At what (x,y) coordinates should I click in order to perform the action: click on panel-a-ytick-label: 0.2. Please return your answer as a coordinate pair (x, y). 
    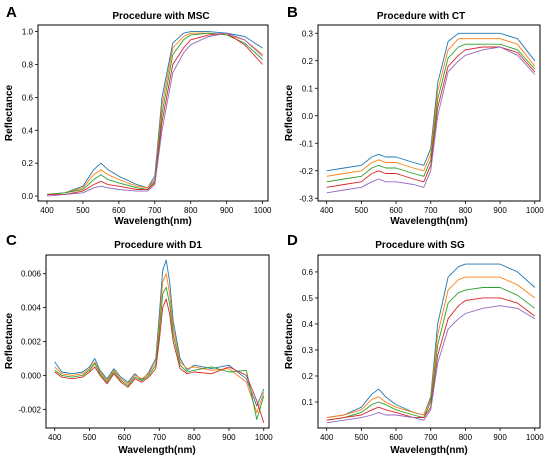
    Looking at the image, I should click on (28, 163).